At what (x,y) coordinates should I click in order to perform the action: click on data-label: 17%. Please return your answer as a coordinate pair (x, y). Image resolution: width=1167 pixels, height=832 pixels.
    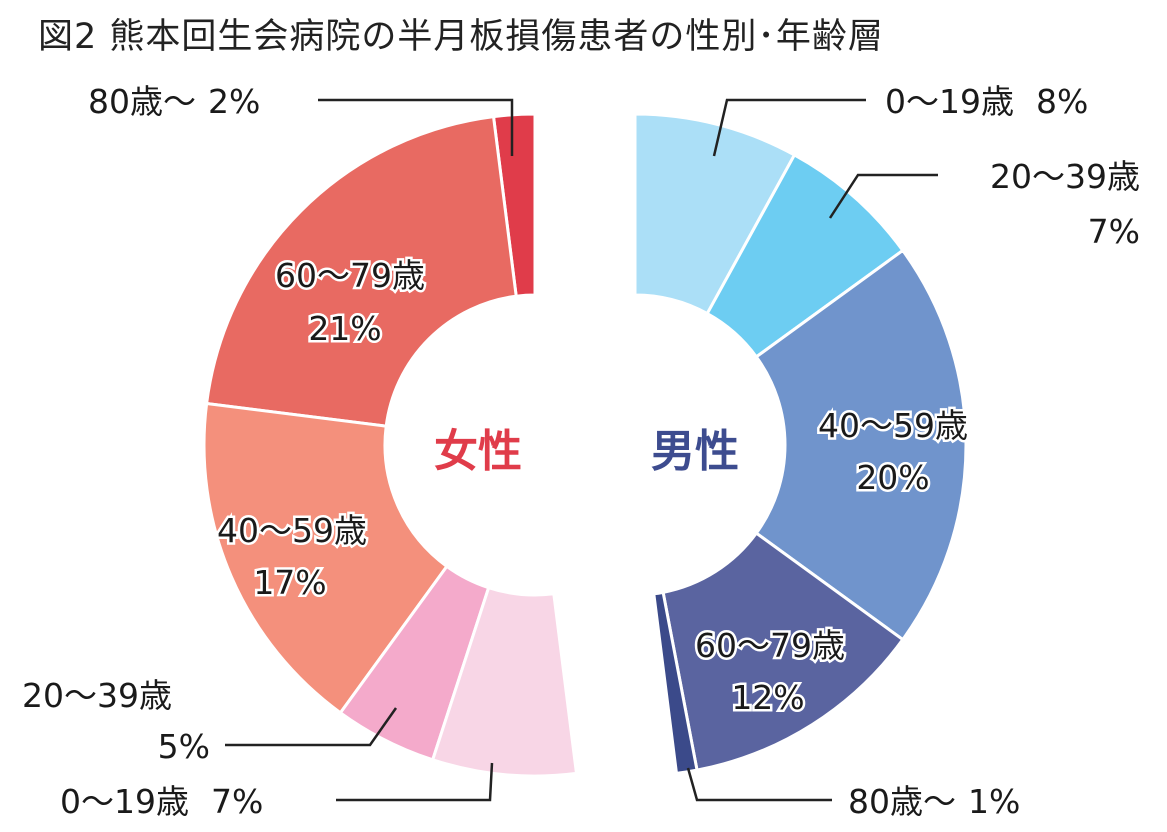
    Looking at the image, I should click on (289, 582).